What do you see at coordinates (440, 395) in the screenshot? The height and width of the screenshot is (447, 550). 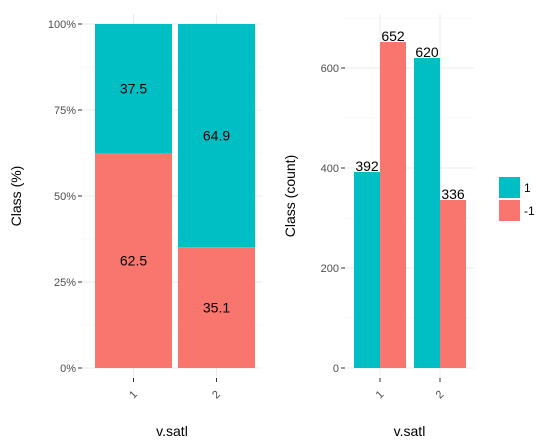 I see `right-x-tick-label: 2` at bounding box center [440, 395].